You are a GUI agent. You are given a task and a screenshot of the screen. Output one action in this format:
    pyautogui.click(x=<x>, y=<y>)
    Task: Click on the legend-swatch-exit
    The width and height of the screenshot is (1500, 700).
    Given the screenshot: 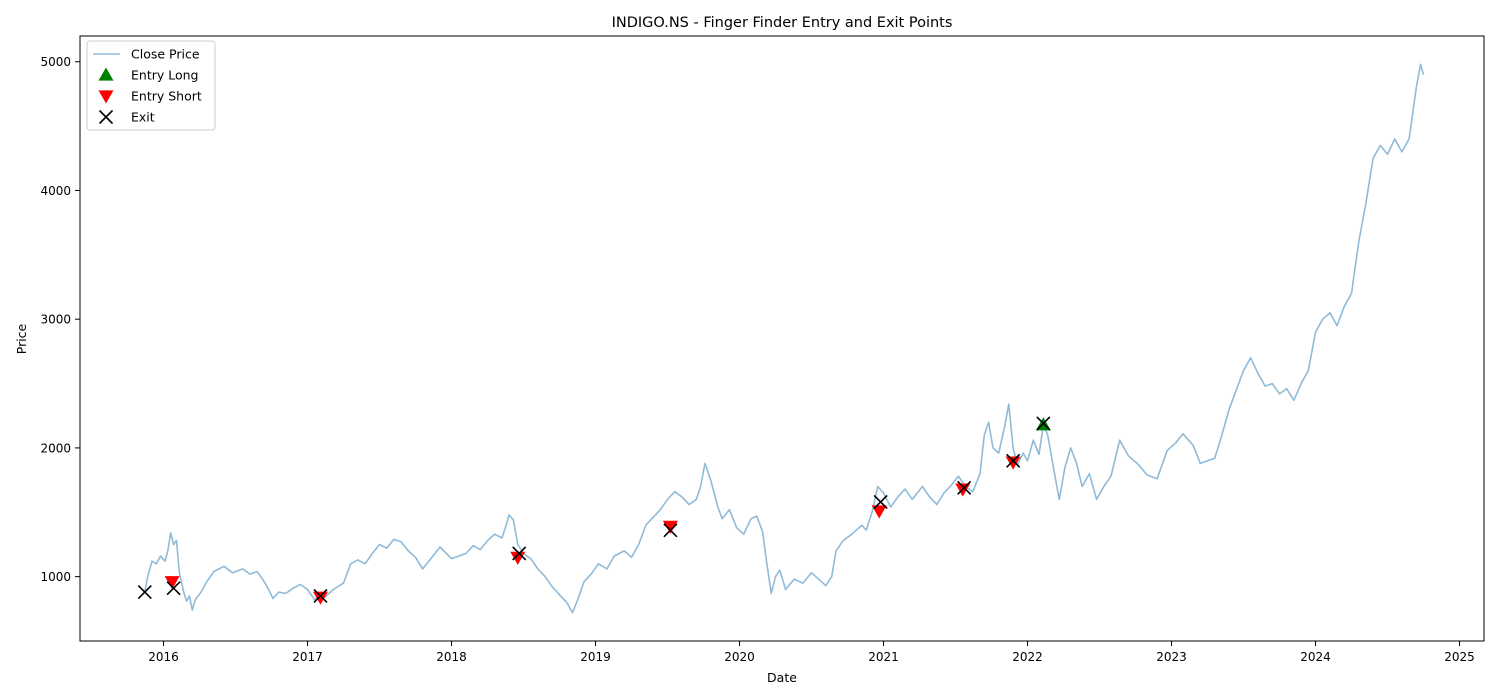 What is the action you would take?
    pyautogui.click(x=106, y=117)
    